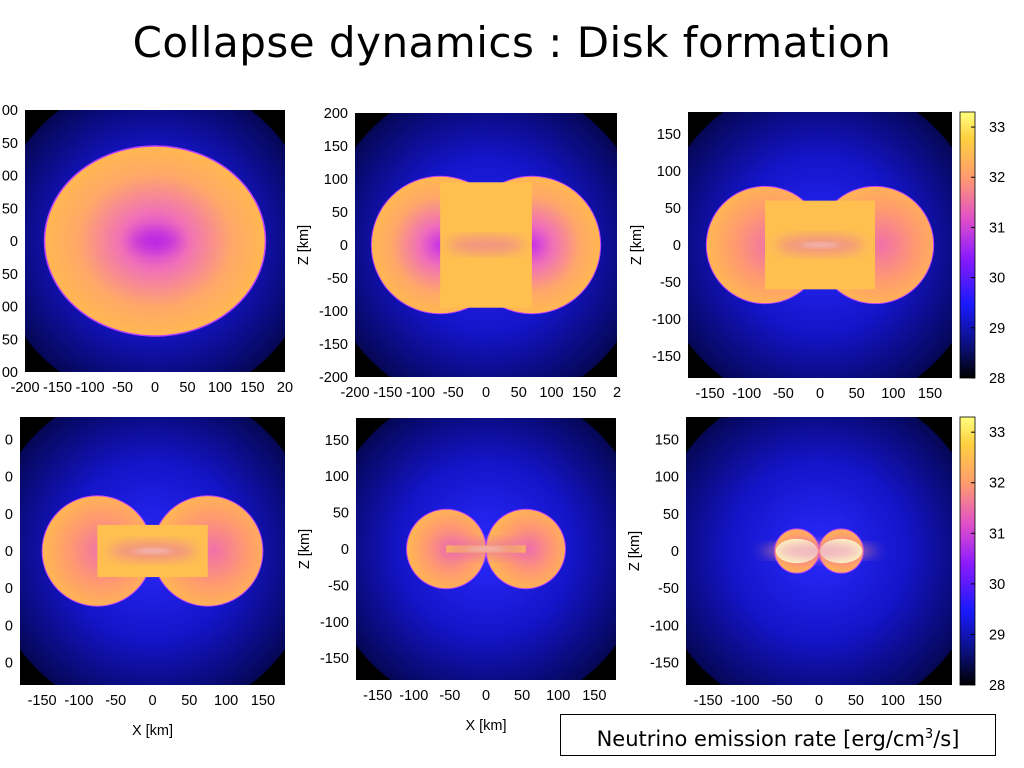 The width and height of the screenshot is (1024, 768). What do you see at coordinates (485, 726) in the screenshot?
I see `x-axis-label: X [km]` at bounding box center [485, 726].